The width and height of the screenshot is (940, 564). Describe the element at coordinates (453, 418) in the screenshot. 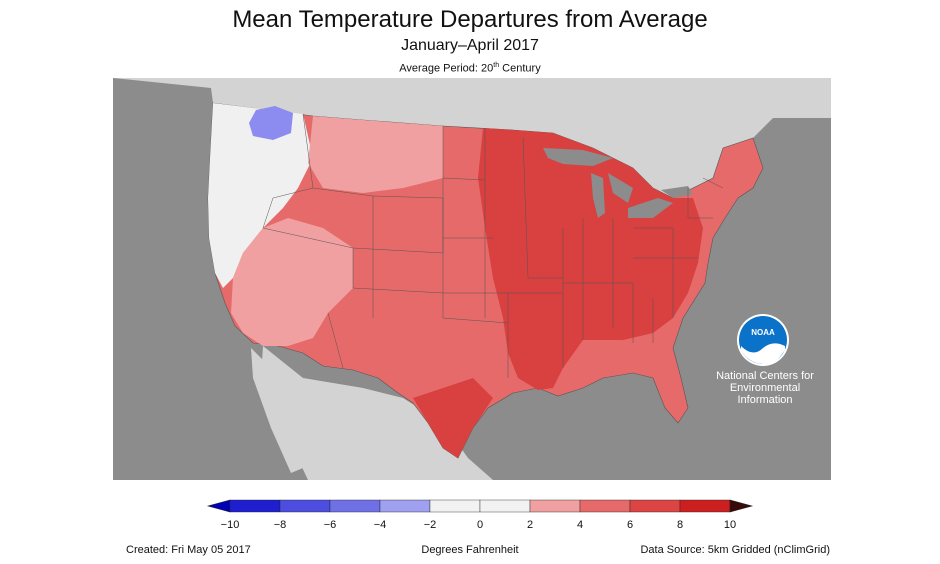

I see `much-warmer-texas` at that location.